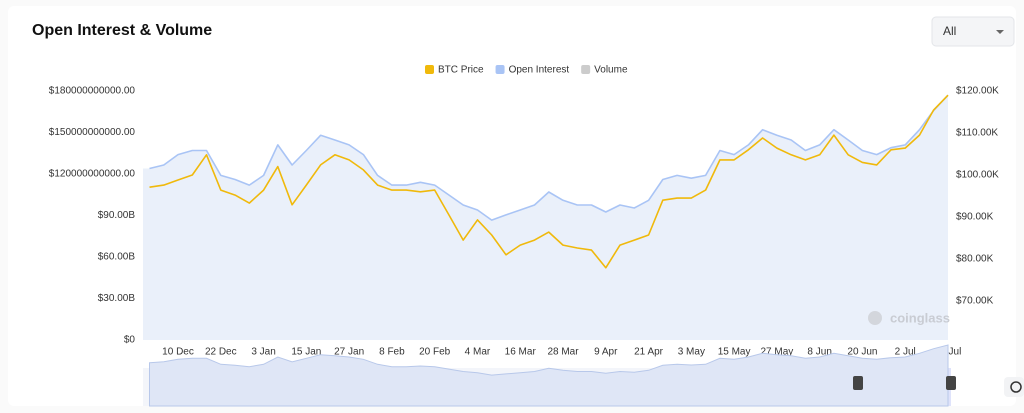  Describe the element at coordinates (904, 383) in the screenshot. I see `navigator-handles` at that location.